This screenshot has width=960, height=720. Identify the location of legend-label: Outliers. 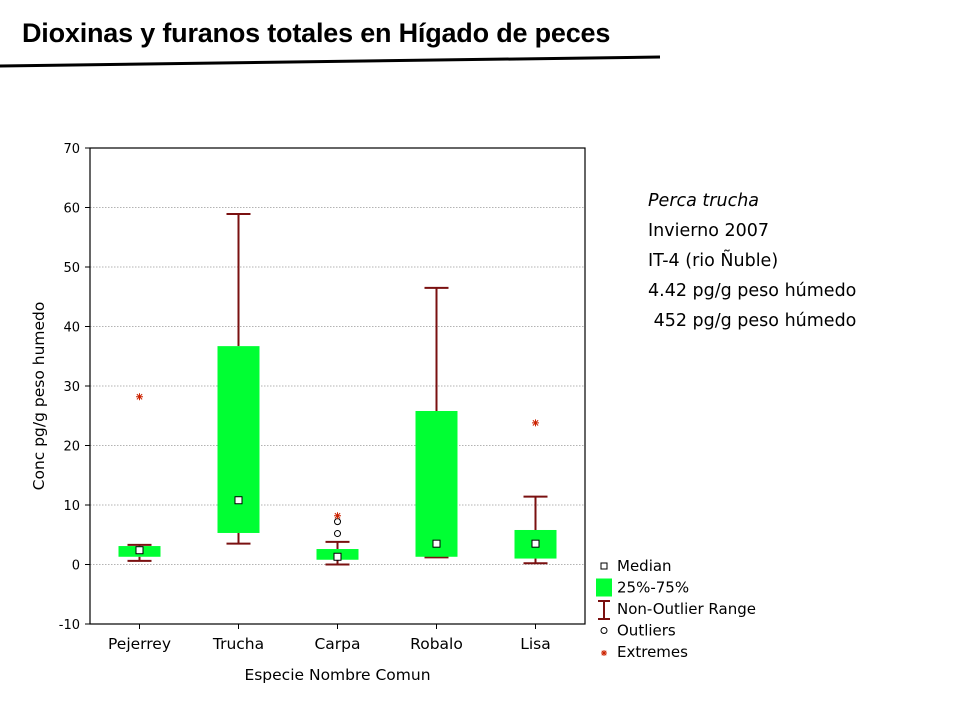
(646, 631).